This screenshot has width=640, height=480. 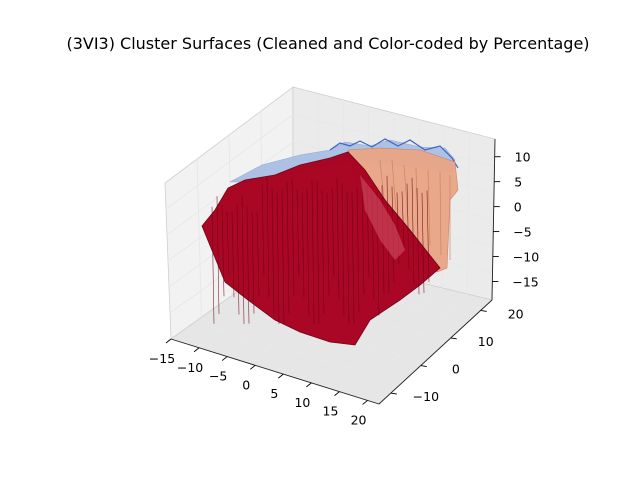 What do you see at coordinates (518, 182) in the screenshot?
I see `z-tick-label: 5` at bounding box center [518, 182].